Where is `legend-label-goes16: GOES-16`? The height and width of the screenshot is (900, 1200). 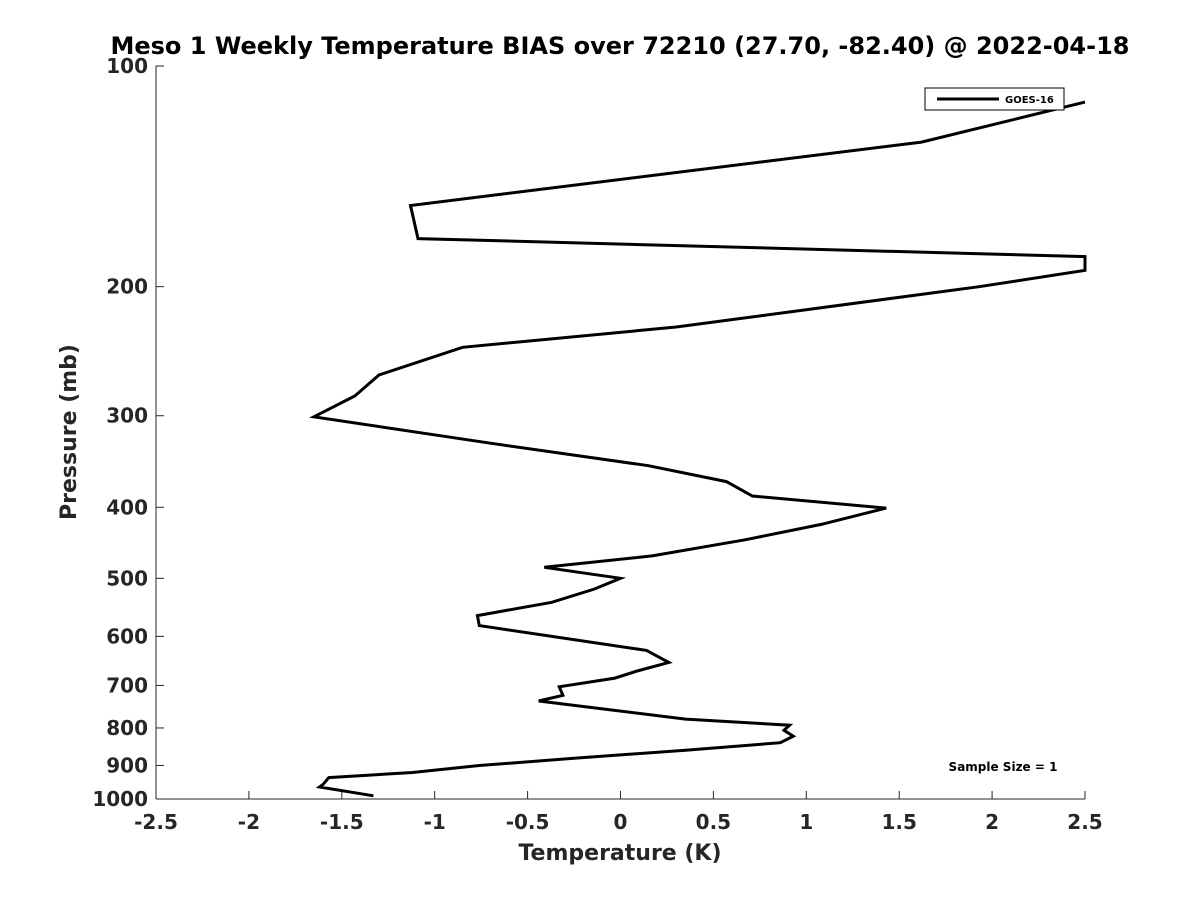
legend-label-goes16: GOES-16 is located at coordinates (1029, 100).